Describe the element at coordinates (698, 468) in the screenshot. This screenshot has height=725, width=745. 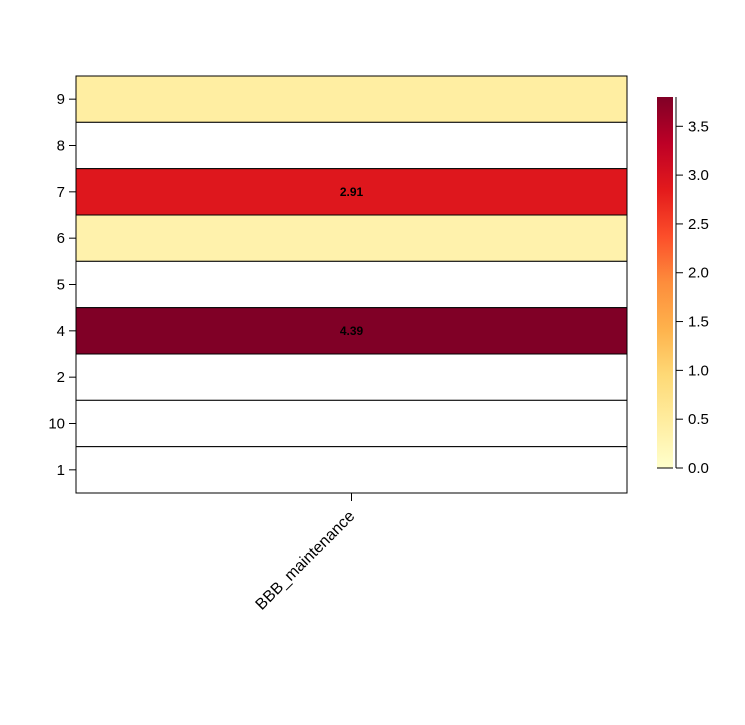
I see `colorbar-tick-label-0: 0.0` at that location.